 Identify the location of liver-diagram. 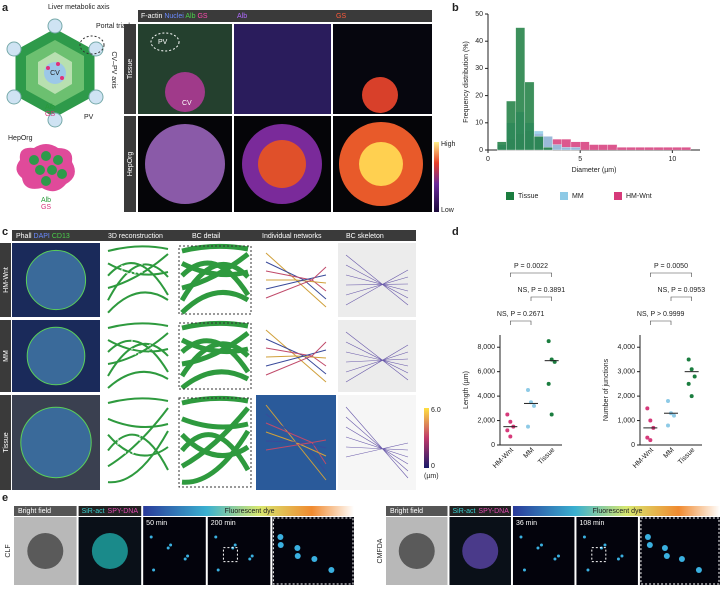
(55, 73).